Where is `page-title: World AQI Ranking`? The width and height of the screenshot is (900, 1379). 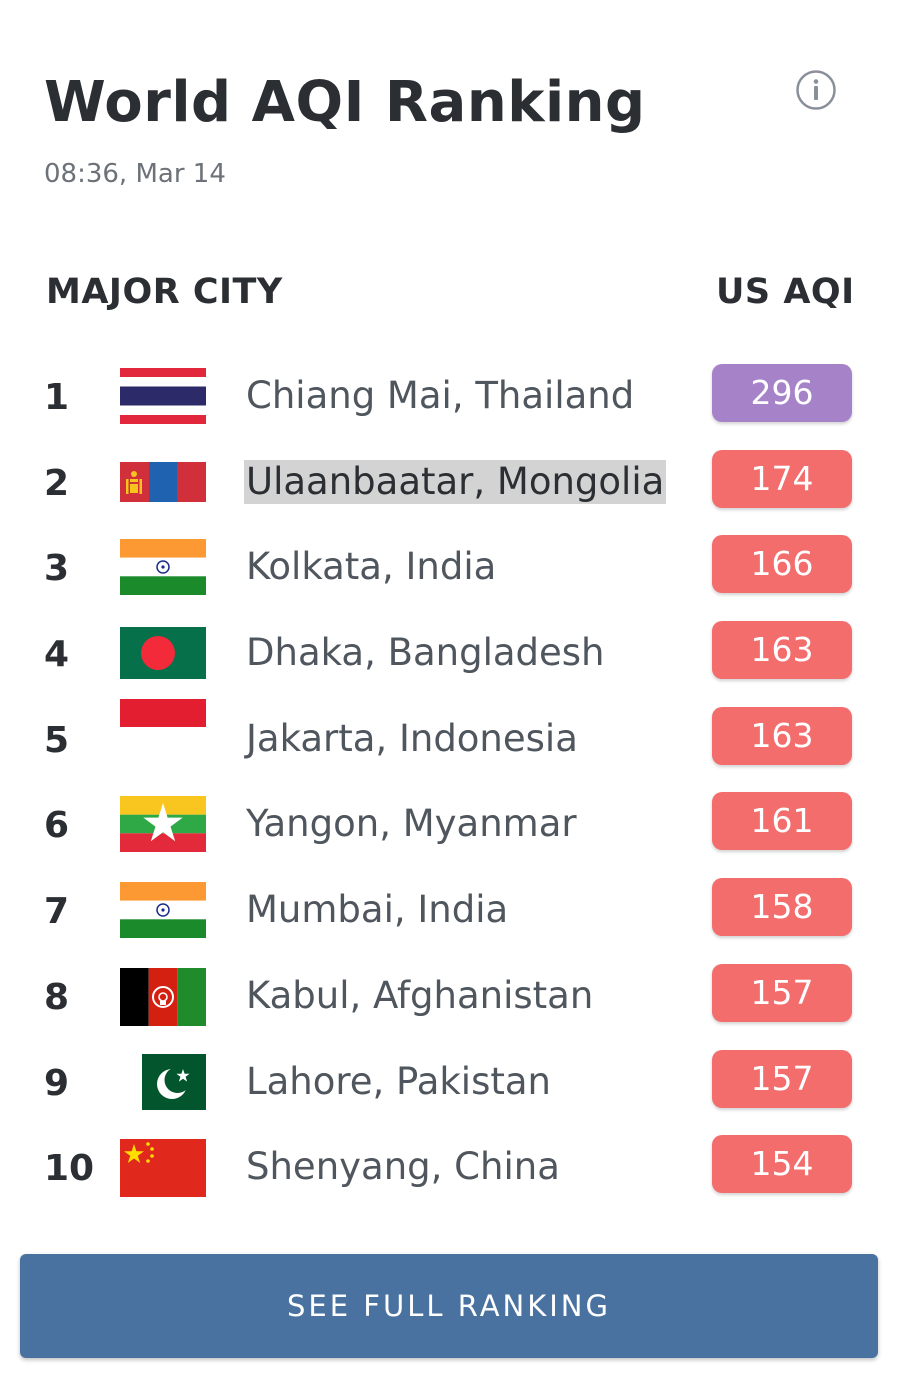
page-title: World AQI Ranking is located at coordinates (345, 102).